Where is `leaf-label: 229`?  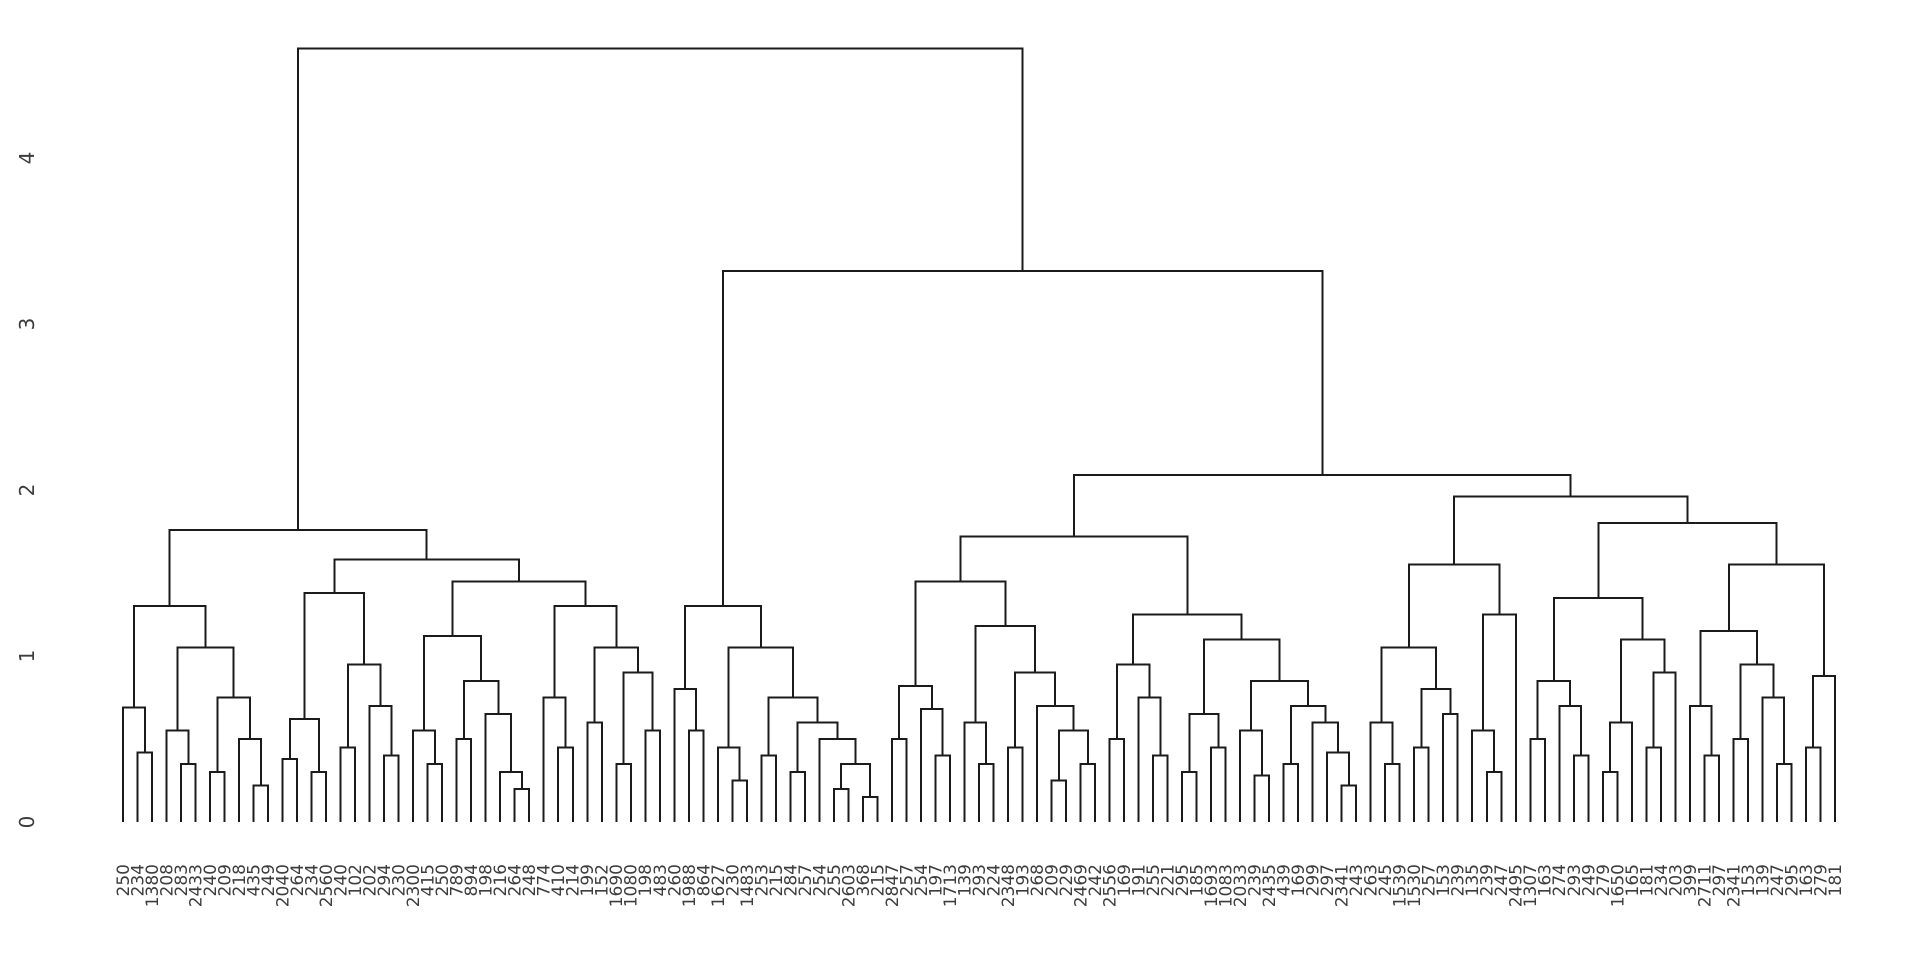 leaf-label: 229 is located at coordinates (1067, 880).